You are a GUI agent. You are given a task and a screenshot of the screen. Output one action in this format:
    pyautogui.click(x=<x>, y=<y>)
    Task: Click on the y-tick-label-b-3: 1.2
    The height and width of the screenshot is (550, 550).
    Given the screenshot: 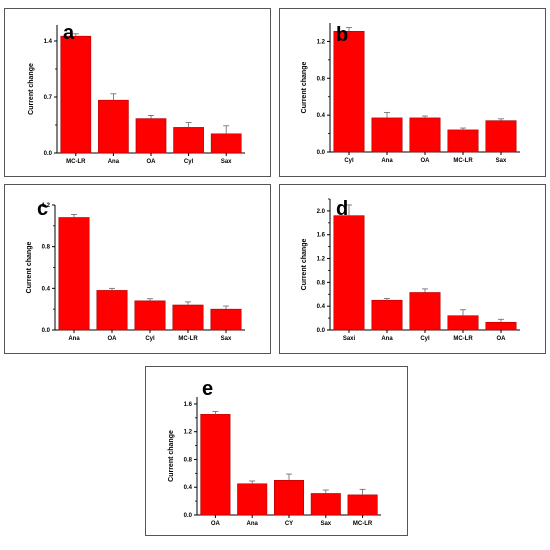 What is the action you would take?
    pyautogui.click(x=321, y=42)
    